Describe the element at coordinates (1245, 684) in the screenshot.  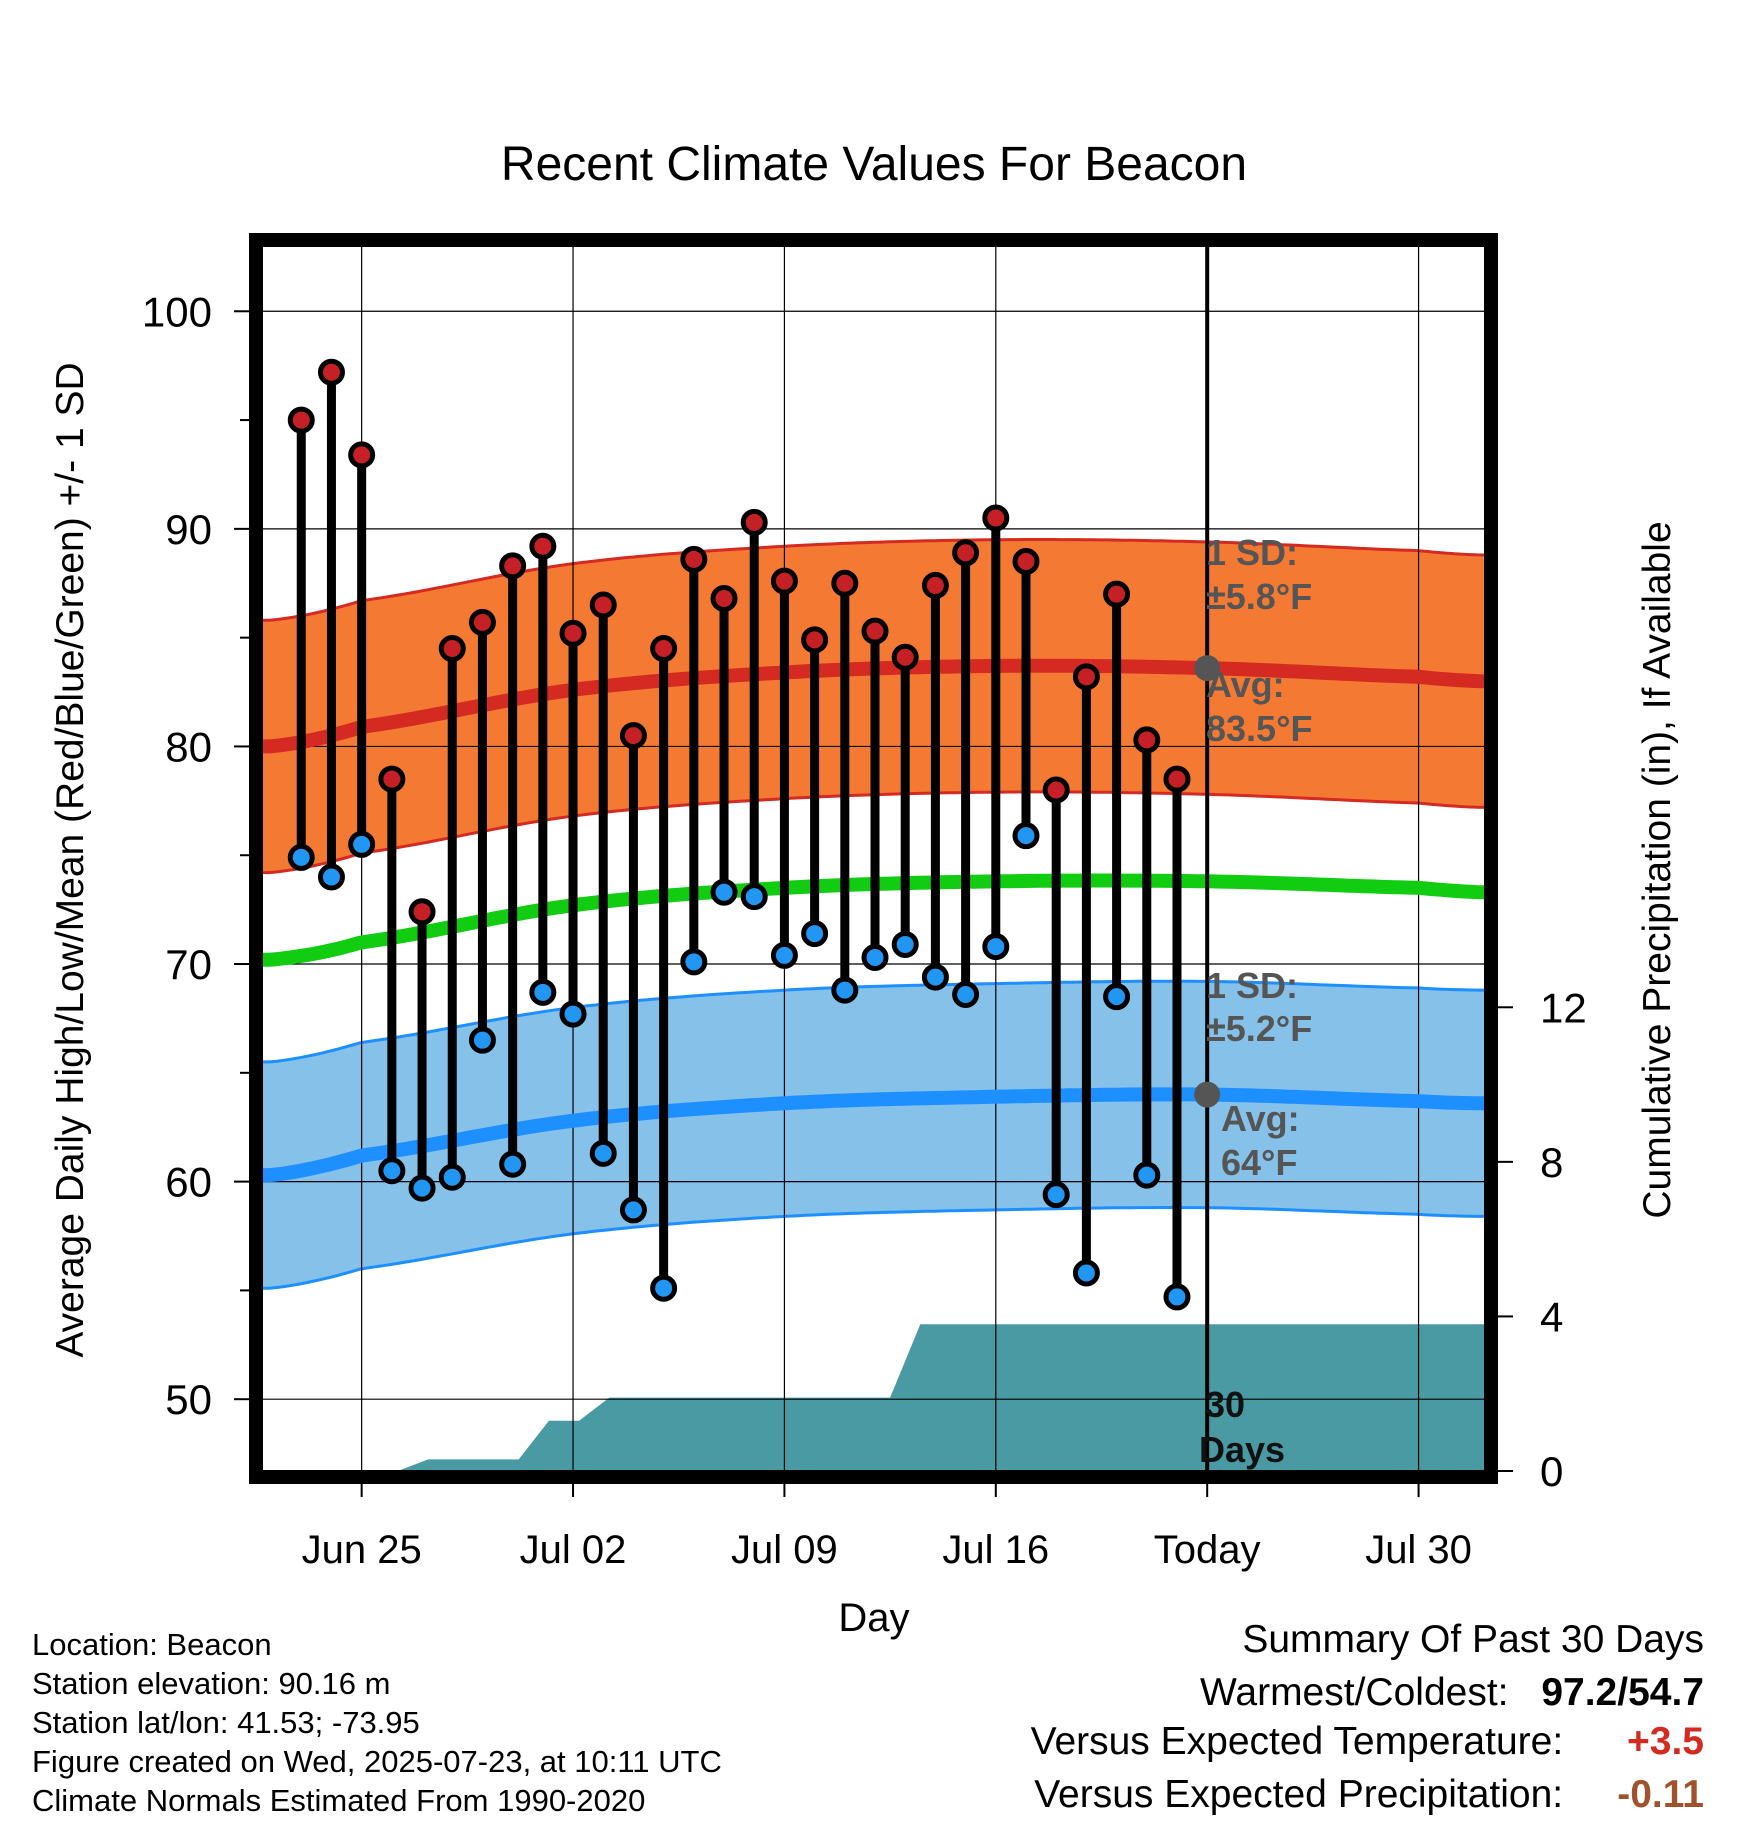
I see `high-avg-label: Avg:` at that location.